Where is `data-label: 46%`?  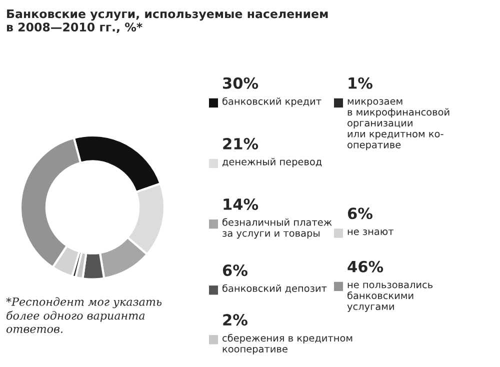 data-label: 46% is located at coordinates (366, 266).